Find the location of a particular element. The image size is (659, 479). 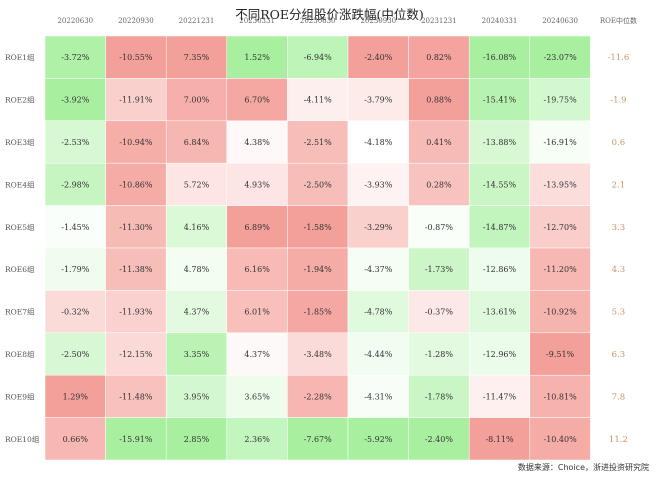

cell-value-label: 4.78% is located at coordinates (197, 269).